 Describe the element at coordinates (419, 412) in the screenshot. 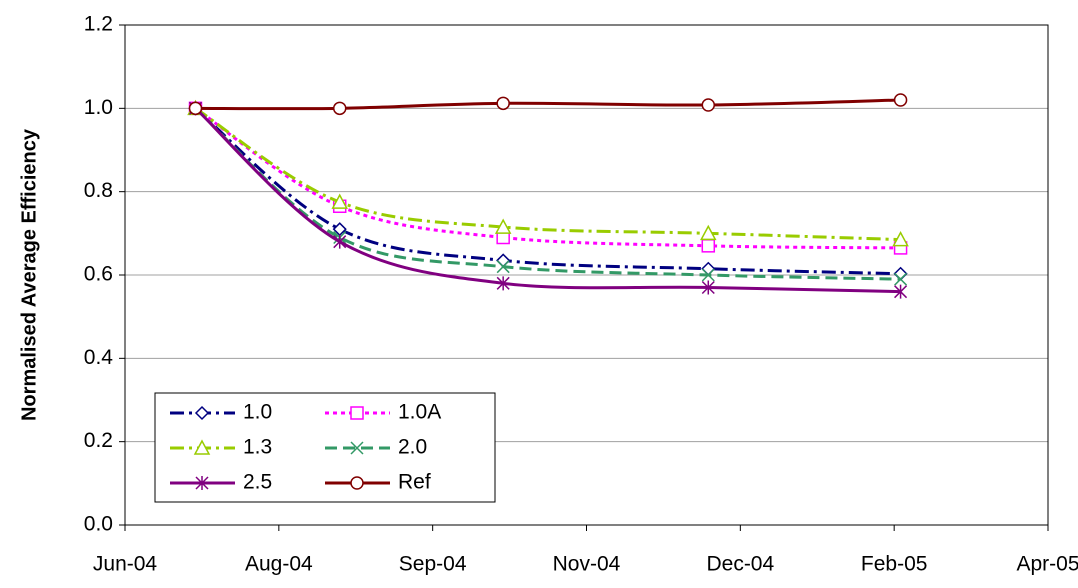

I see `legend-label: 1.0A` at that location.